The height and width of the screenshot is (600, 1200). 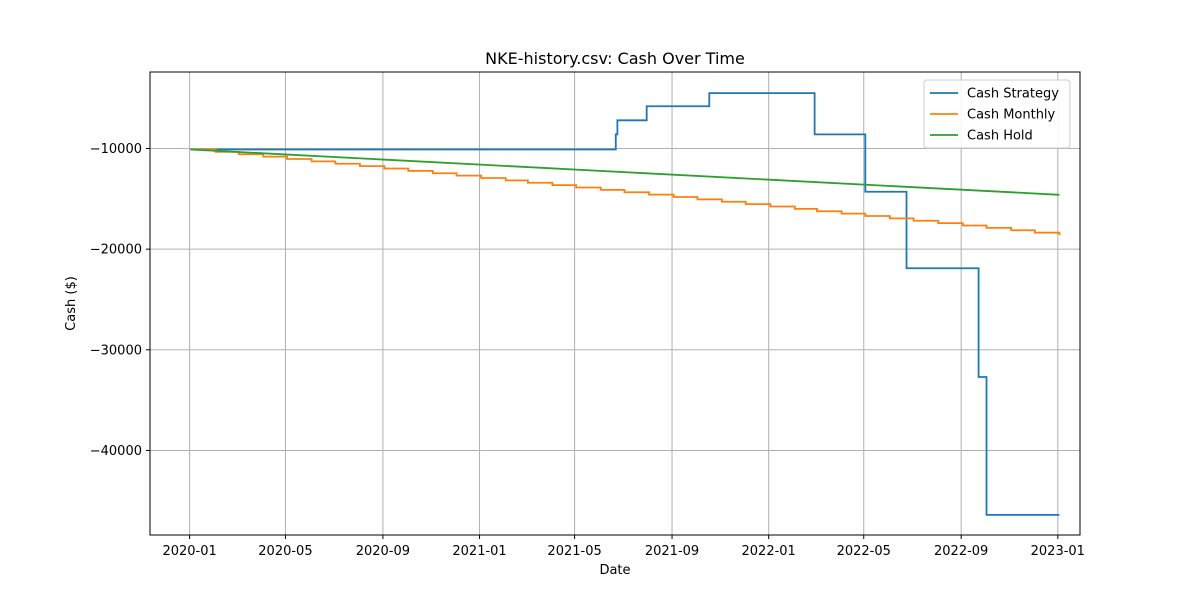 I want to click on y-tick-label: −40000, so click(x=116, y=451).